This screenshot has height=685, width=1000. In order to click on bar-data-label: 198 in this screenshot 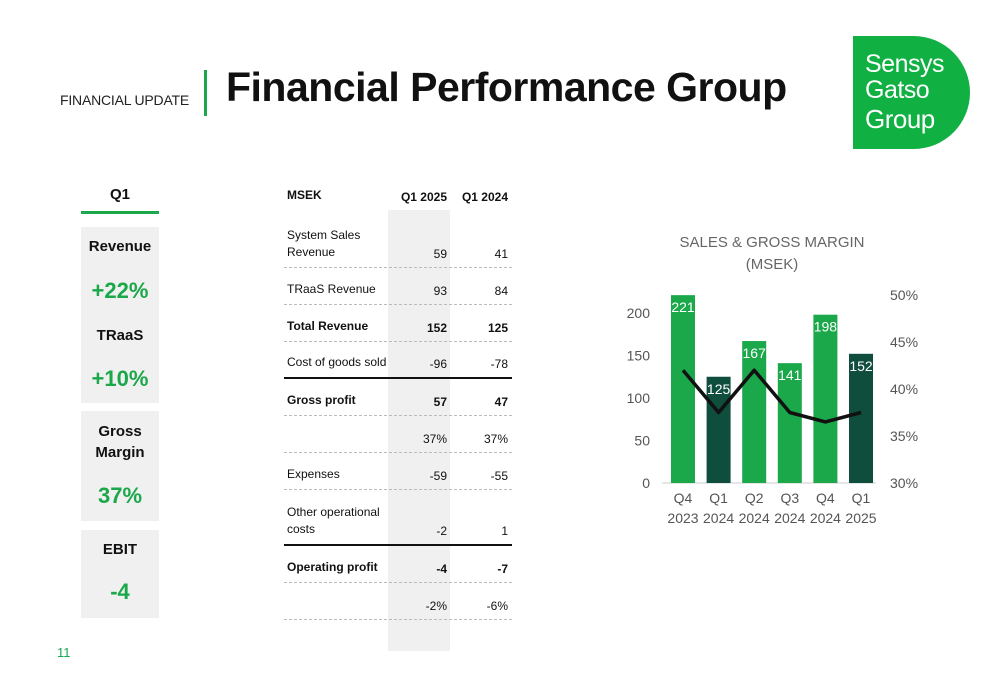, I will do `click(826, 327)`.